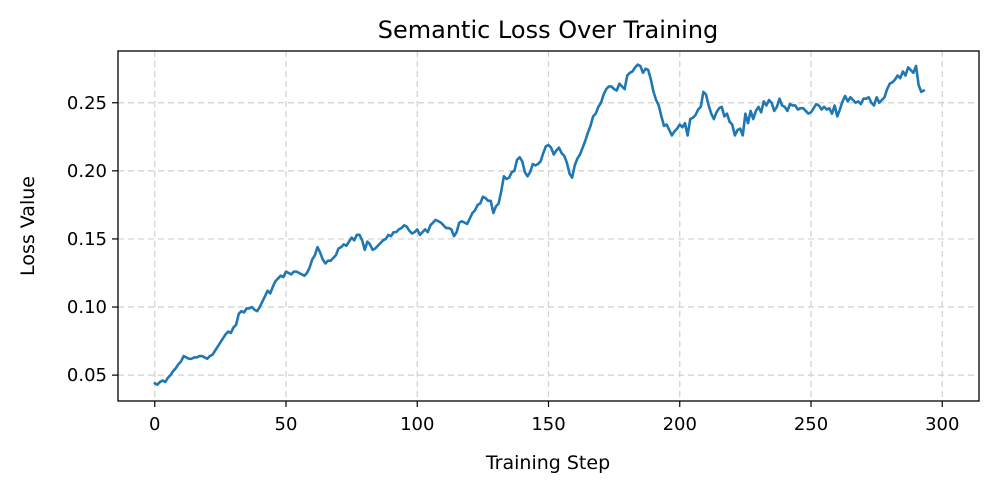 The image size is (997, 490). Describe the element at coordinates (154, 424) in the screenshot. I see `x-tick-label: 0` at that location.